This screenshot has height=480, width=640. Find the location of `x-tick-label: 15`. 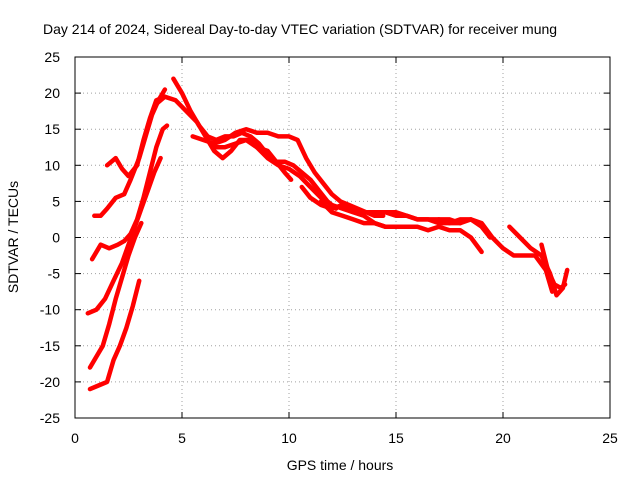

x-tick-label: 15 is located at coordinates (396, 438).